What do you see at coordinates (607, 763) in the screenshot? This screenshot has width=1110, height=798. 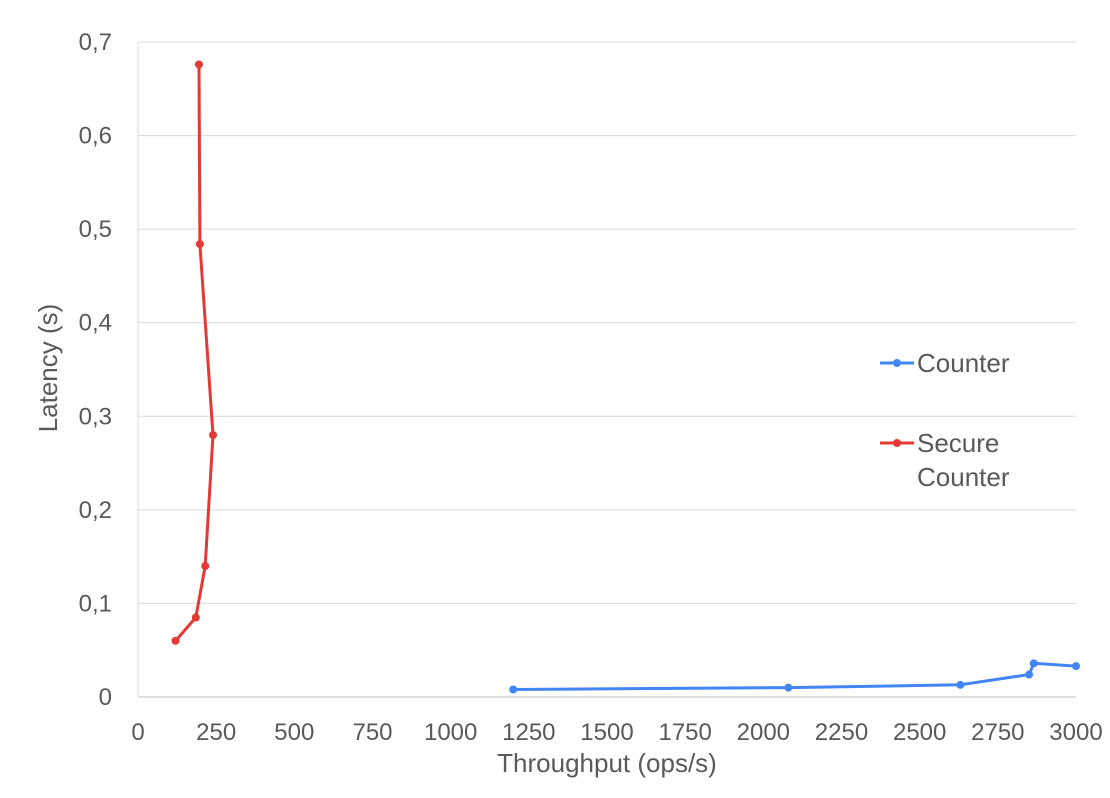 I see `x-axis-title: Throughput (ops/s)` at bounding box center [607, 763].